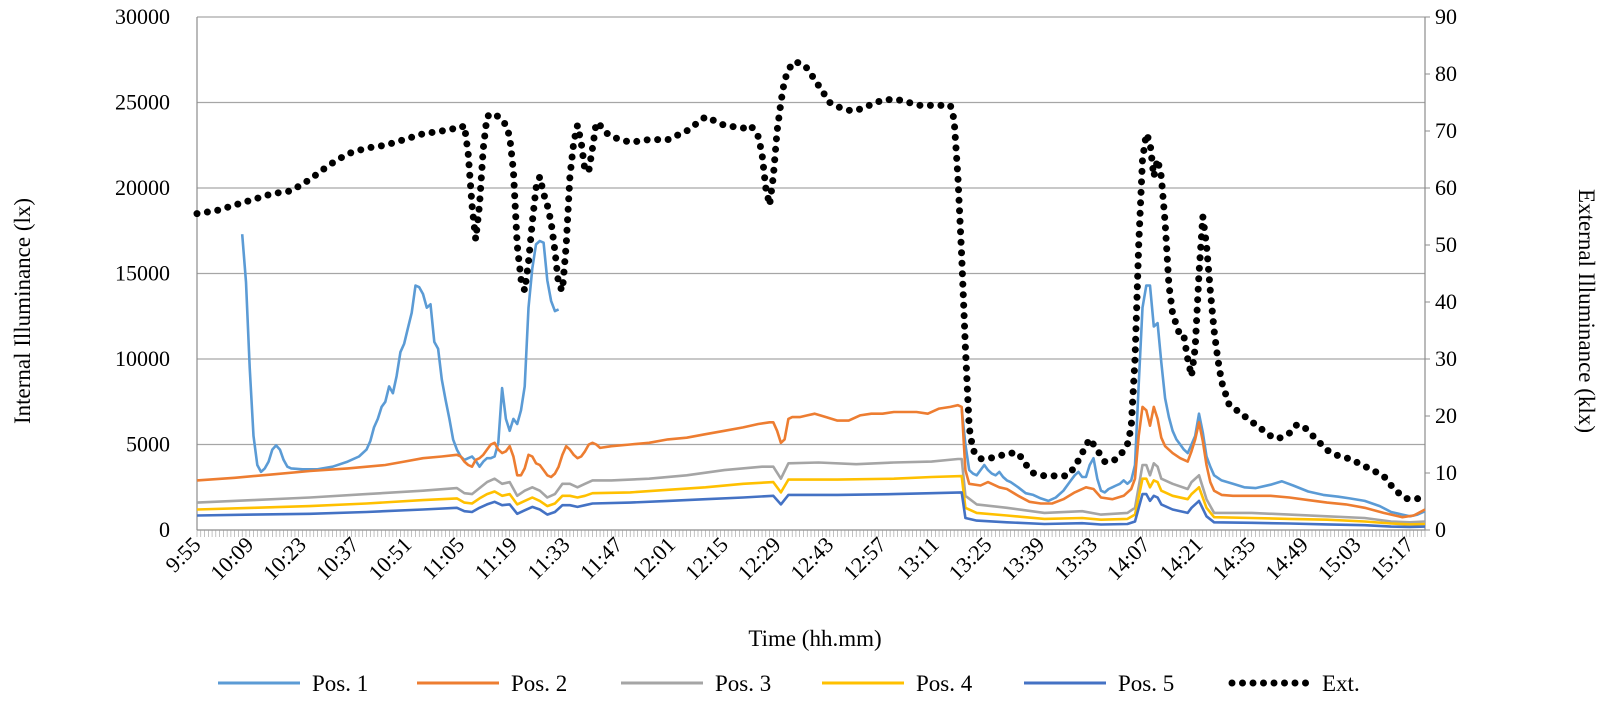  Describe the element at coordinates (443, 558) in the screenshot. I see `x-tick-label: 11:05` at that location.